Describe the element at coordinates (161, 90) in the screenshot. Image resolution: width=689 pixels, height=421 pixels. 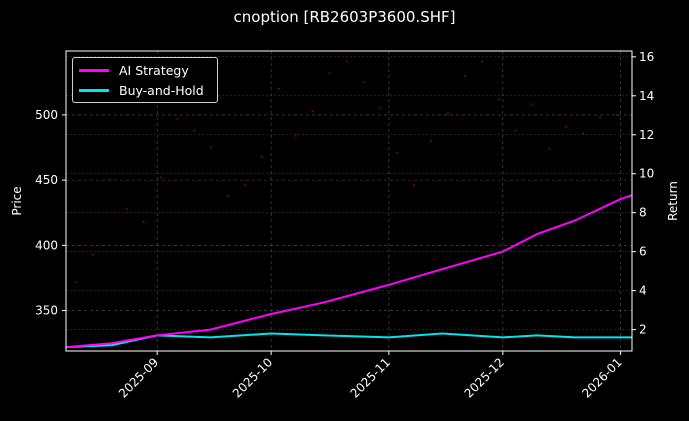
I see `legend-label: Buy-and-Hold` at that location.